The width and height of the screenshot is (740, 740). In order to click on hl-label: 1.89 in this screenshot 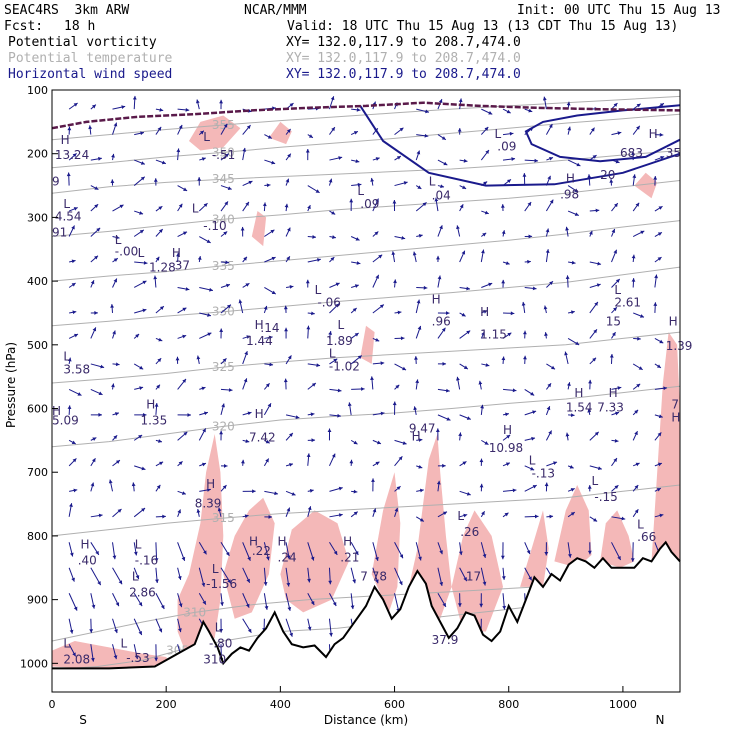, I will do `click(339, 341)`.